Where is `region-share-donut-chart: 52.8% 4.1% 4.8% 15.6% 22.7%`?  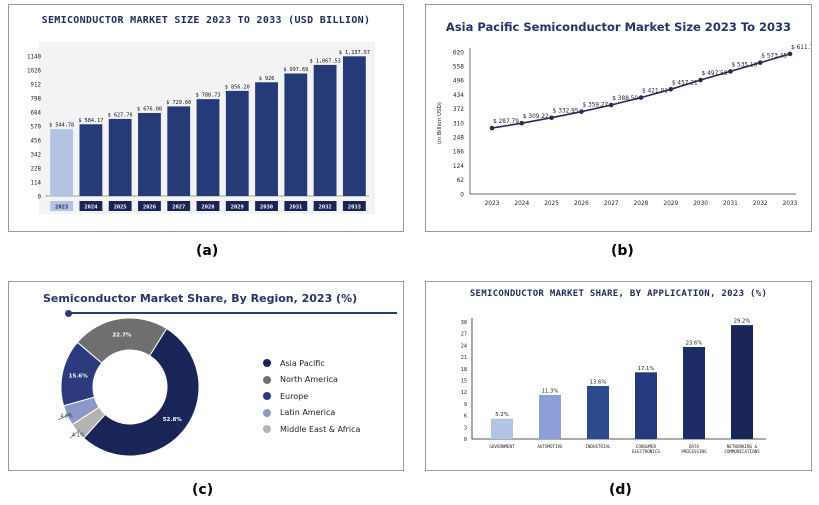
region-share-donut-chart: 52.8% 4.1% 4.8% 15.6% 22.7% is located at coordinates (128, 387).